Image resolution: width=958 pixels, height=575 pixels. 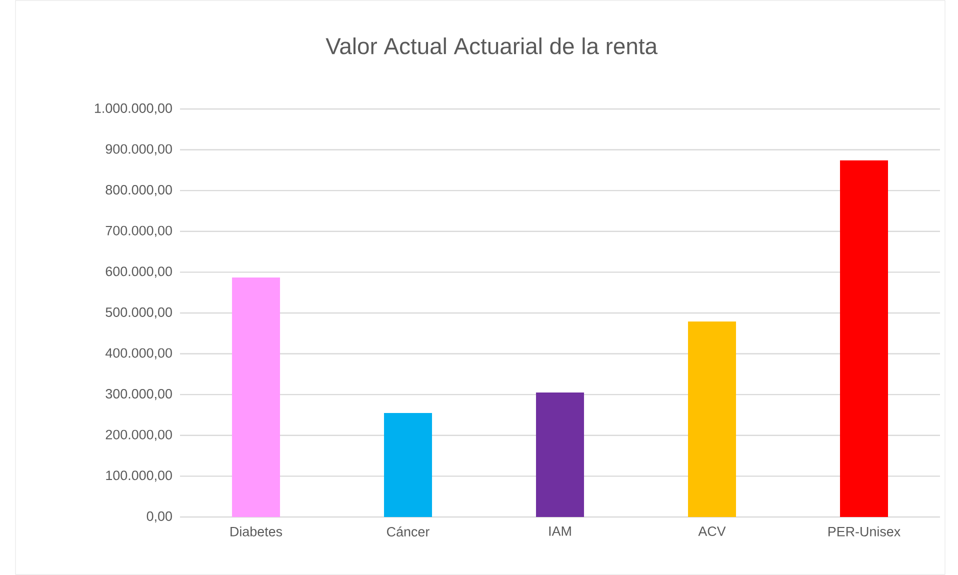 I want to click on y-tick-label: 400.000,00, so click(x=138, y=354).